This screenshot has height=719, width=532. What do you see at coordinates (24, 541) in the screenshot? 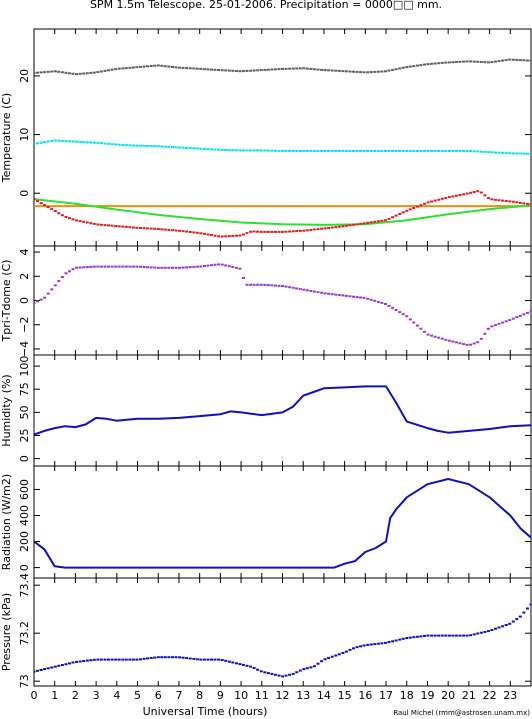
I see `y-tick-label: 200` at bounding box center [24, 541].